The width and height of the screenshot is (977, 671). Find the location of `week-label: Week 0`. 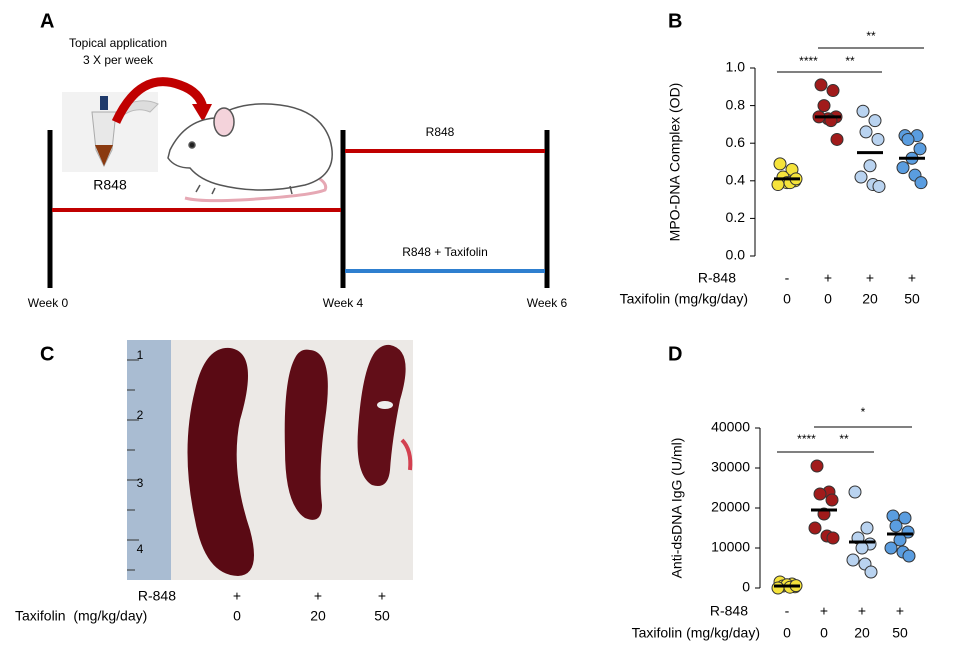

week-label: Week 0 is located at coordinates (48, 303).